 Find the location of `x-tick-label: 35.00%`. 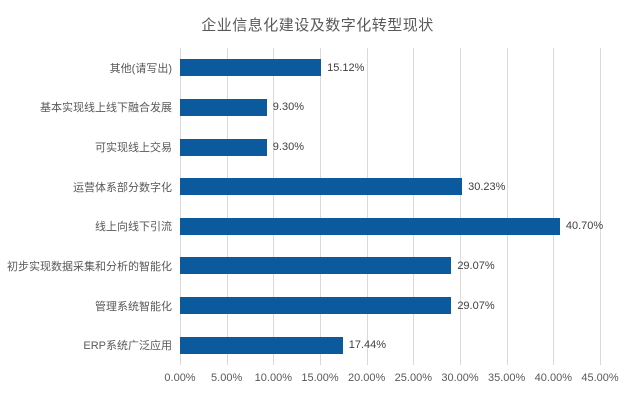

x-tick-label: 35.00% is located at coordinates (507, 378).